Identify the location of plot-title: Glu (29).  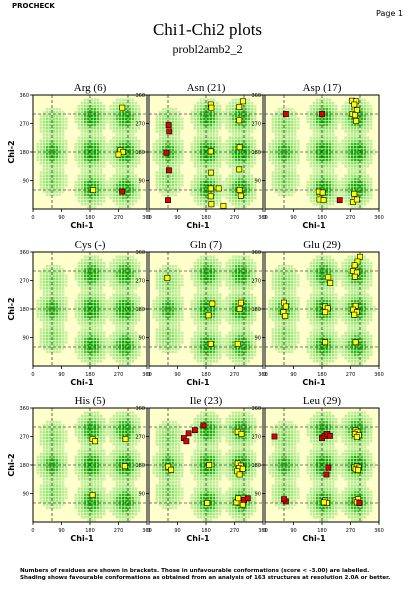
(322, 245).